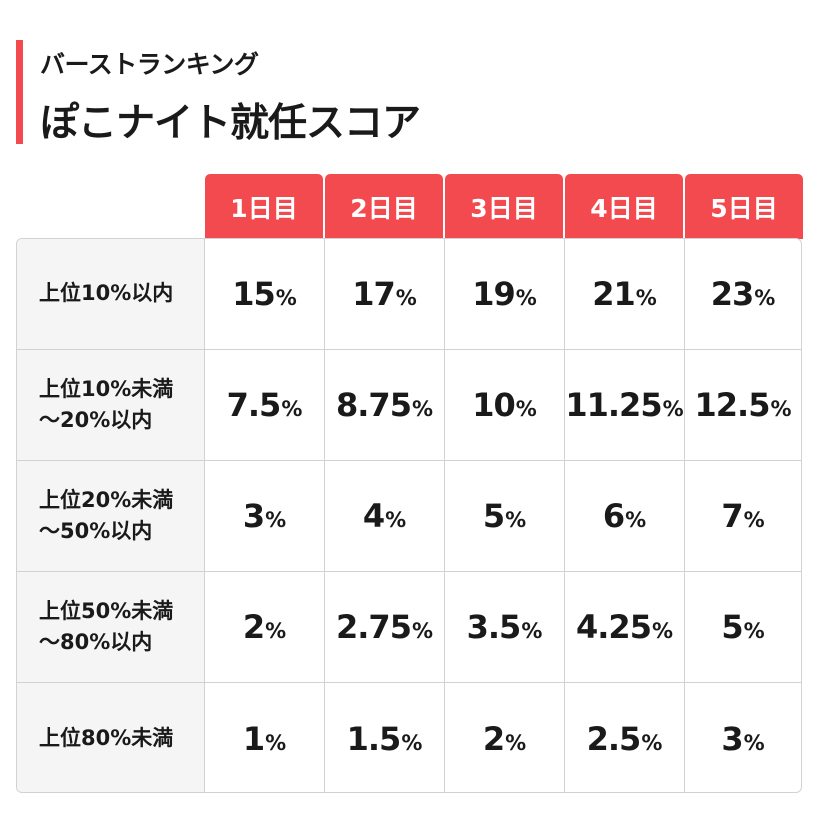 Image resolution: width=818 pixels, height=818 pixels. I want to click on score-value: 7.5, so click(254, 405).